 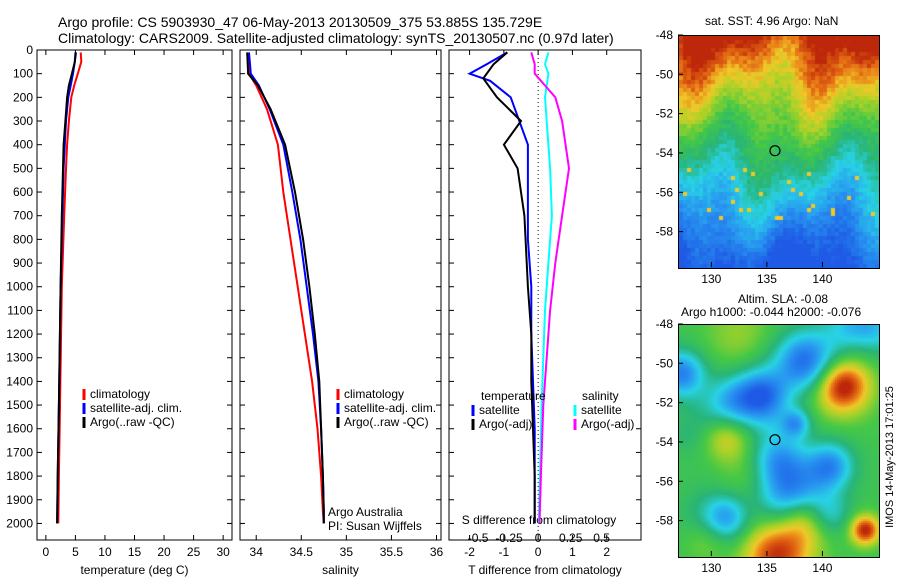 What do you see at coordinates (23, 121) in the screenshot?
I see `y-tick-label: 300` at bounding box center [23, 121].